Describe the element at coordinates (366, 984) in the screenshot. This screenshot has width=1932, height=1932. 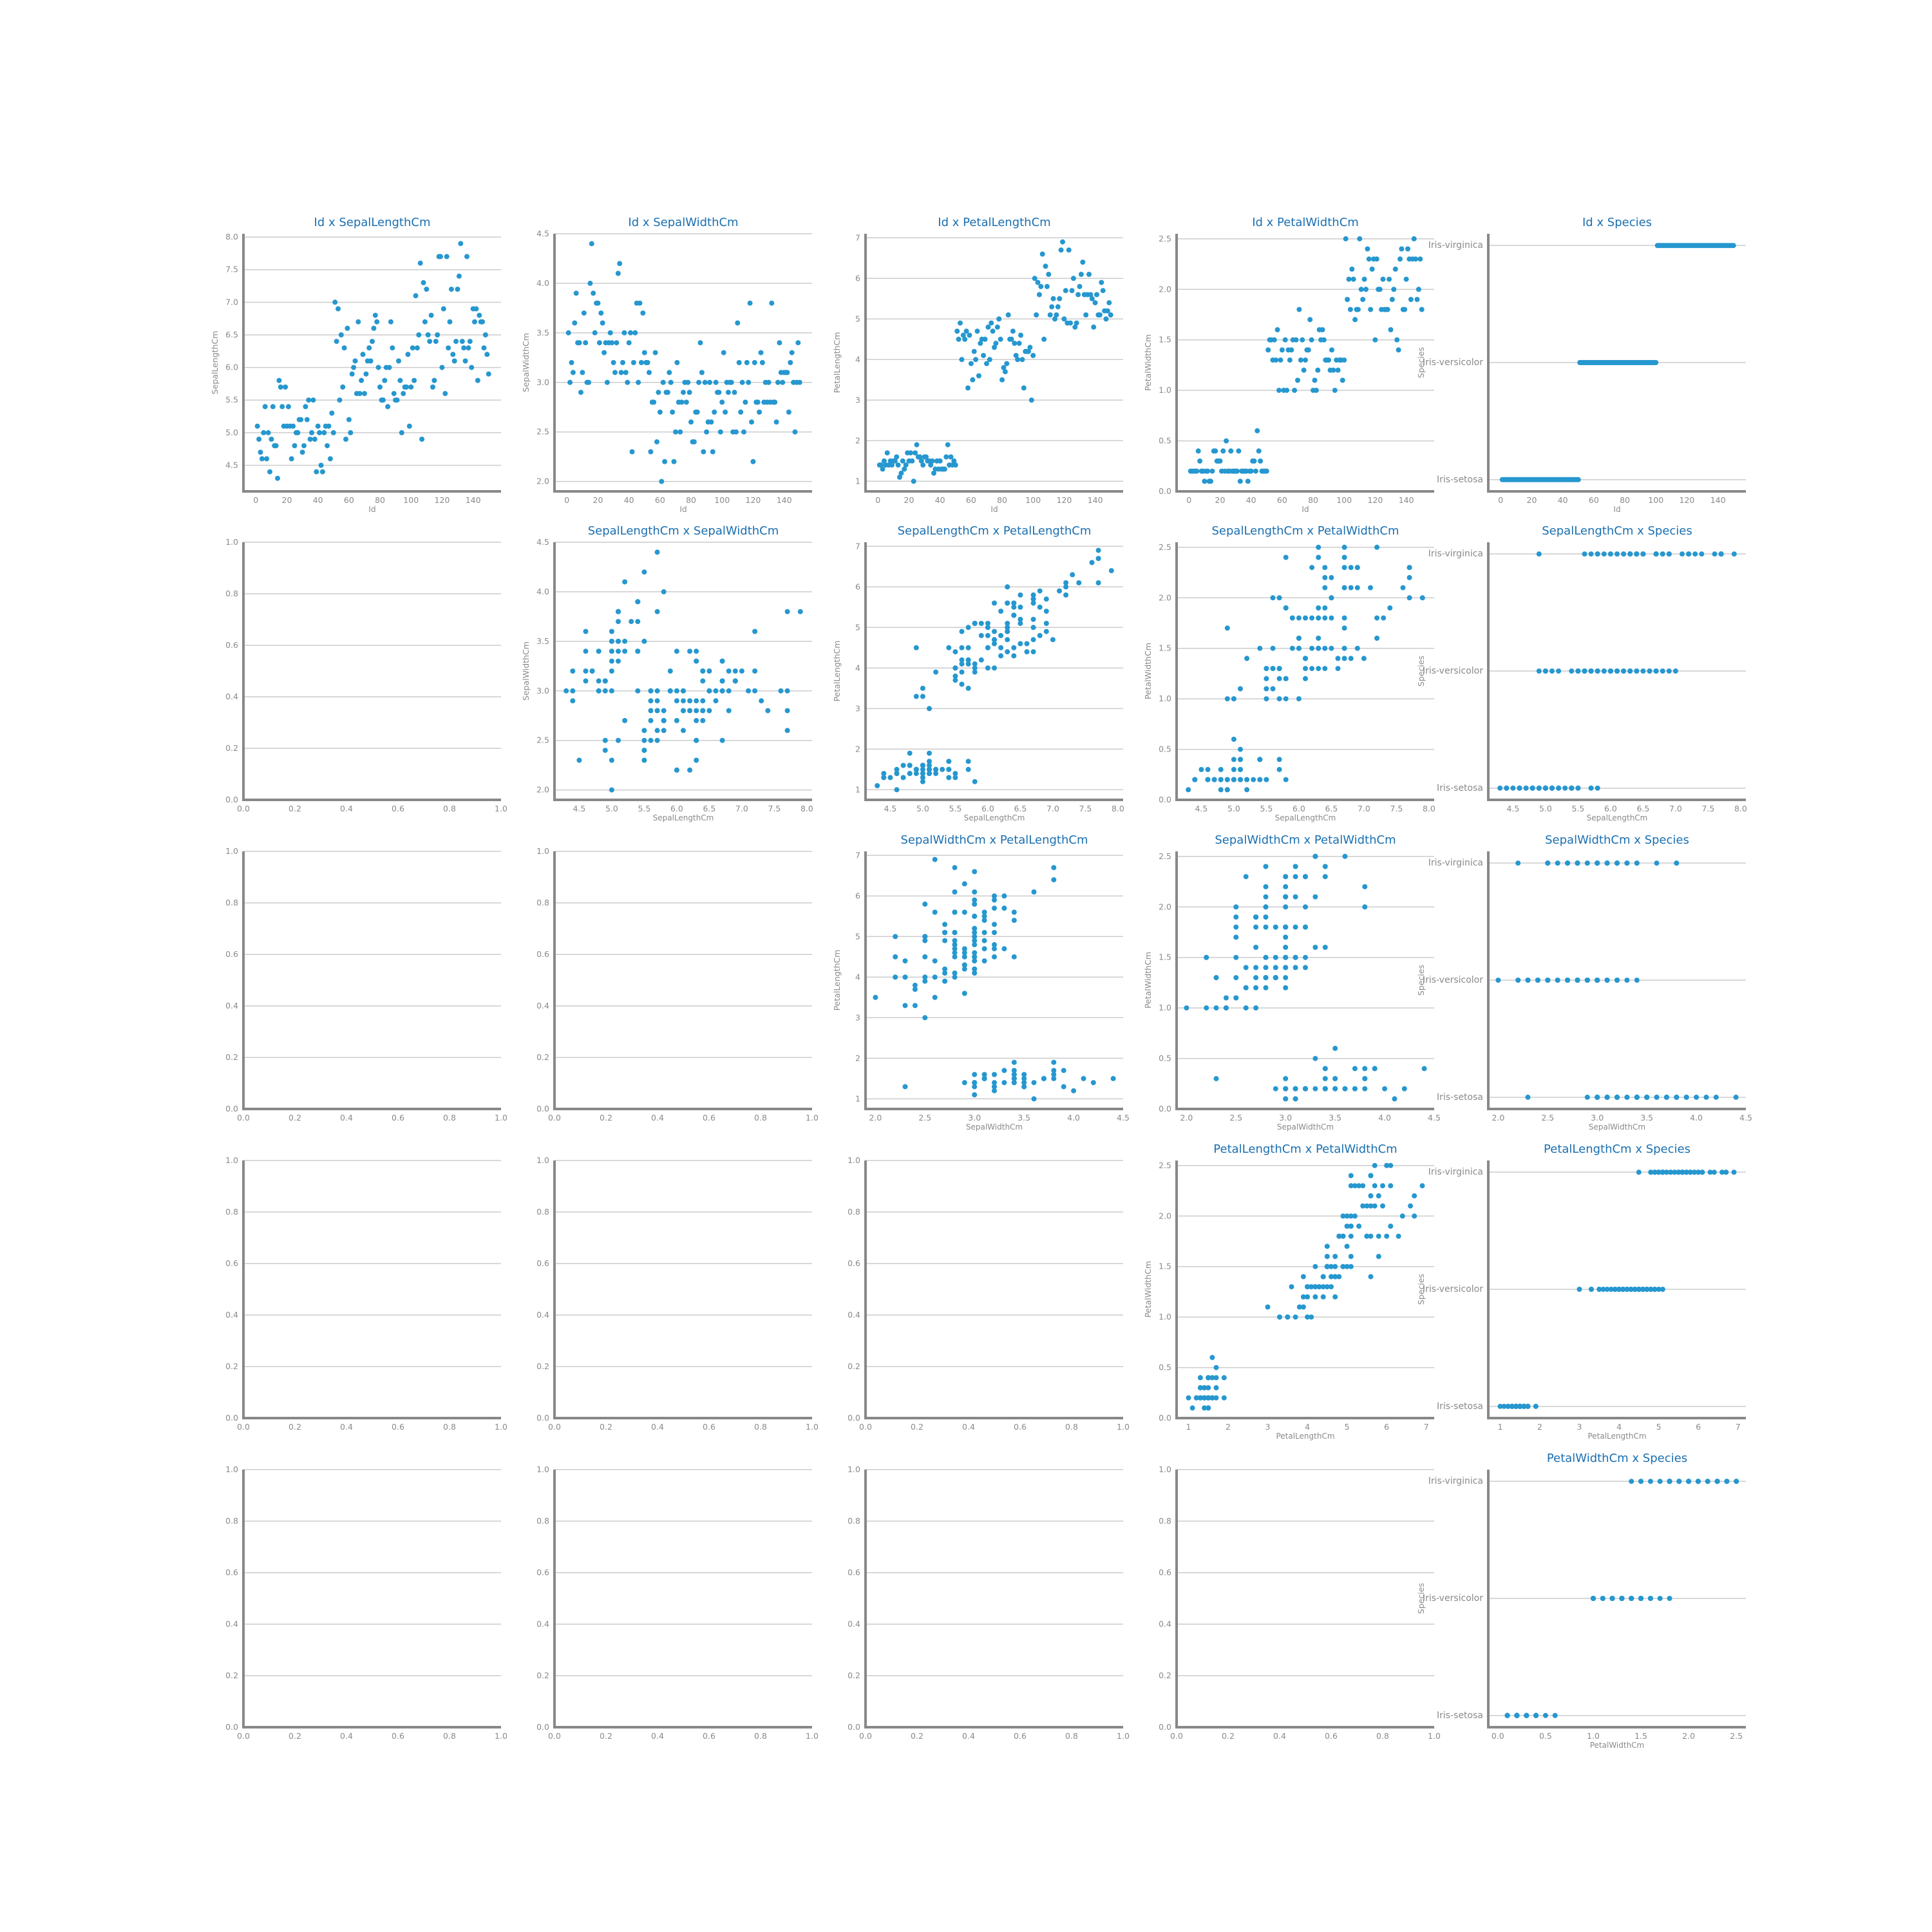
I see `panel-e20: 0.00.20.40.60.81.00.0 0.2 0.4 0.6 0.8 1.0` at that location.